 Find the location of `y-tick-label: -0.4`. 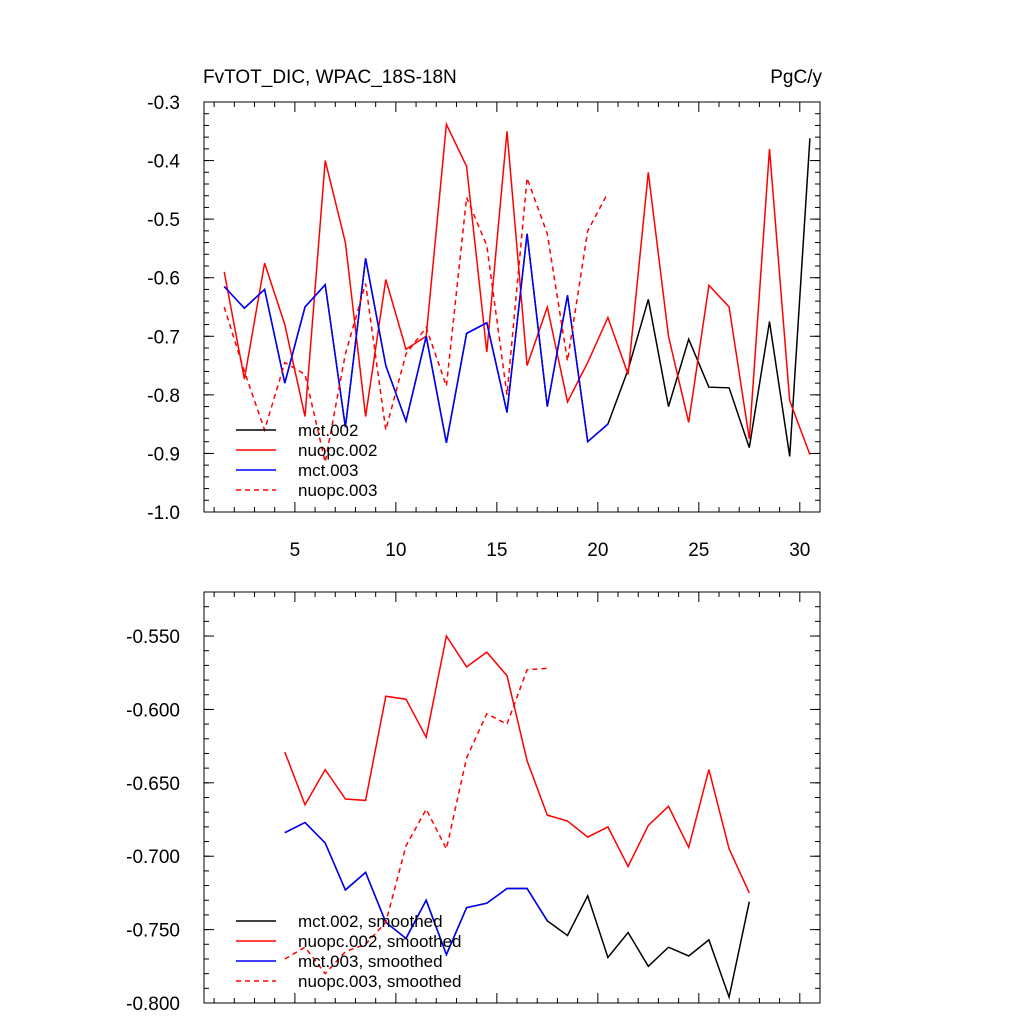

y-tick-label: -0.4 is located at coordinates (163, 162).